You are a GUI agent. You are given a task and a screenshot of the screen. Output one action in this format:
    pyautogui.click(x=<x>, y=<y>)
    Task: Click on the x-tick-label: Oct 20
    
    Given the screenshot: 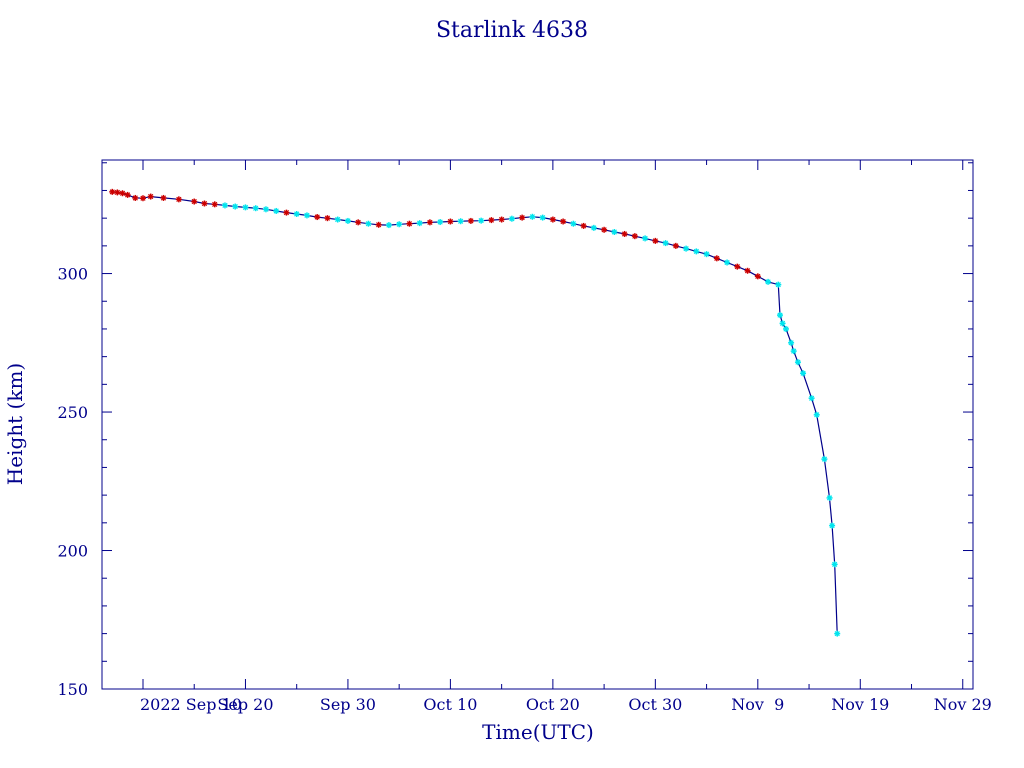 What is the action you would take?
    pyautogui.click(x=553, y=704)
    